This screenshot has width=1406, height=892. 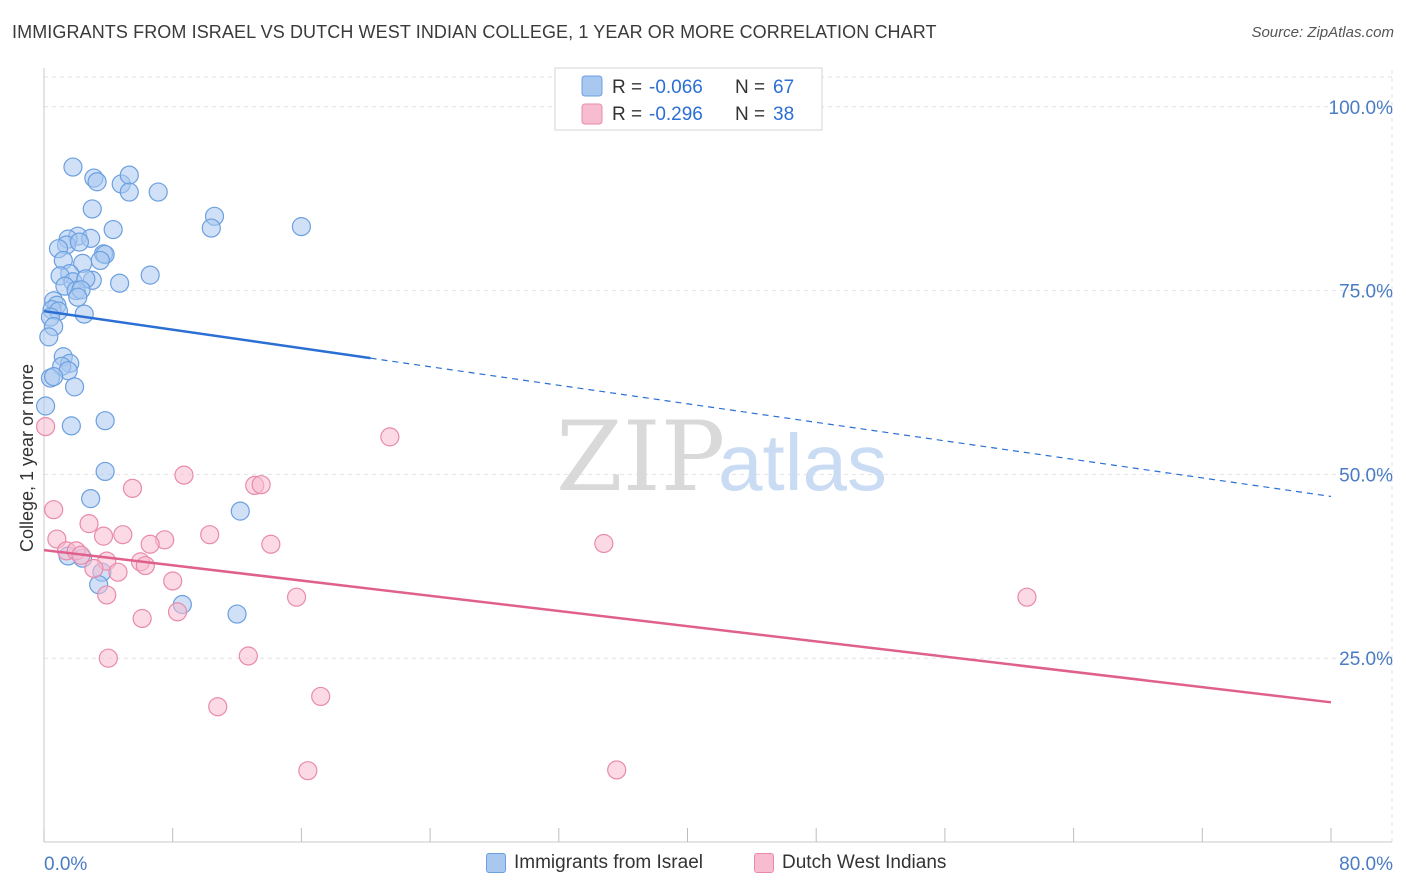 I want to click on legend-label-dutch: Dutch West Indians, so click(x=864, y=862).